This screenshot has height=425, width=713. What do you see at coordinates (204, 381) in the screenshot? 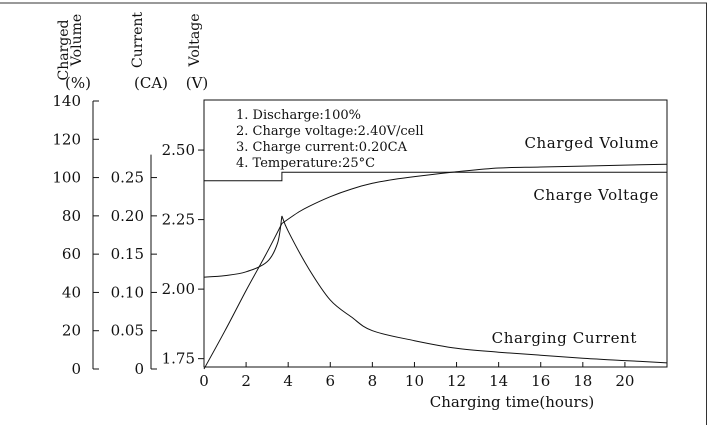
I see `x-tick-label: 0` at bounding box center [204, 381].